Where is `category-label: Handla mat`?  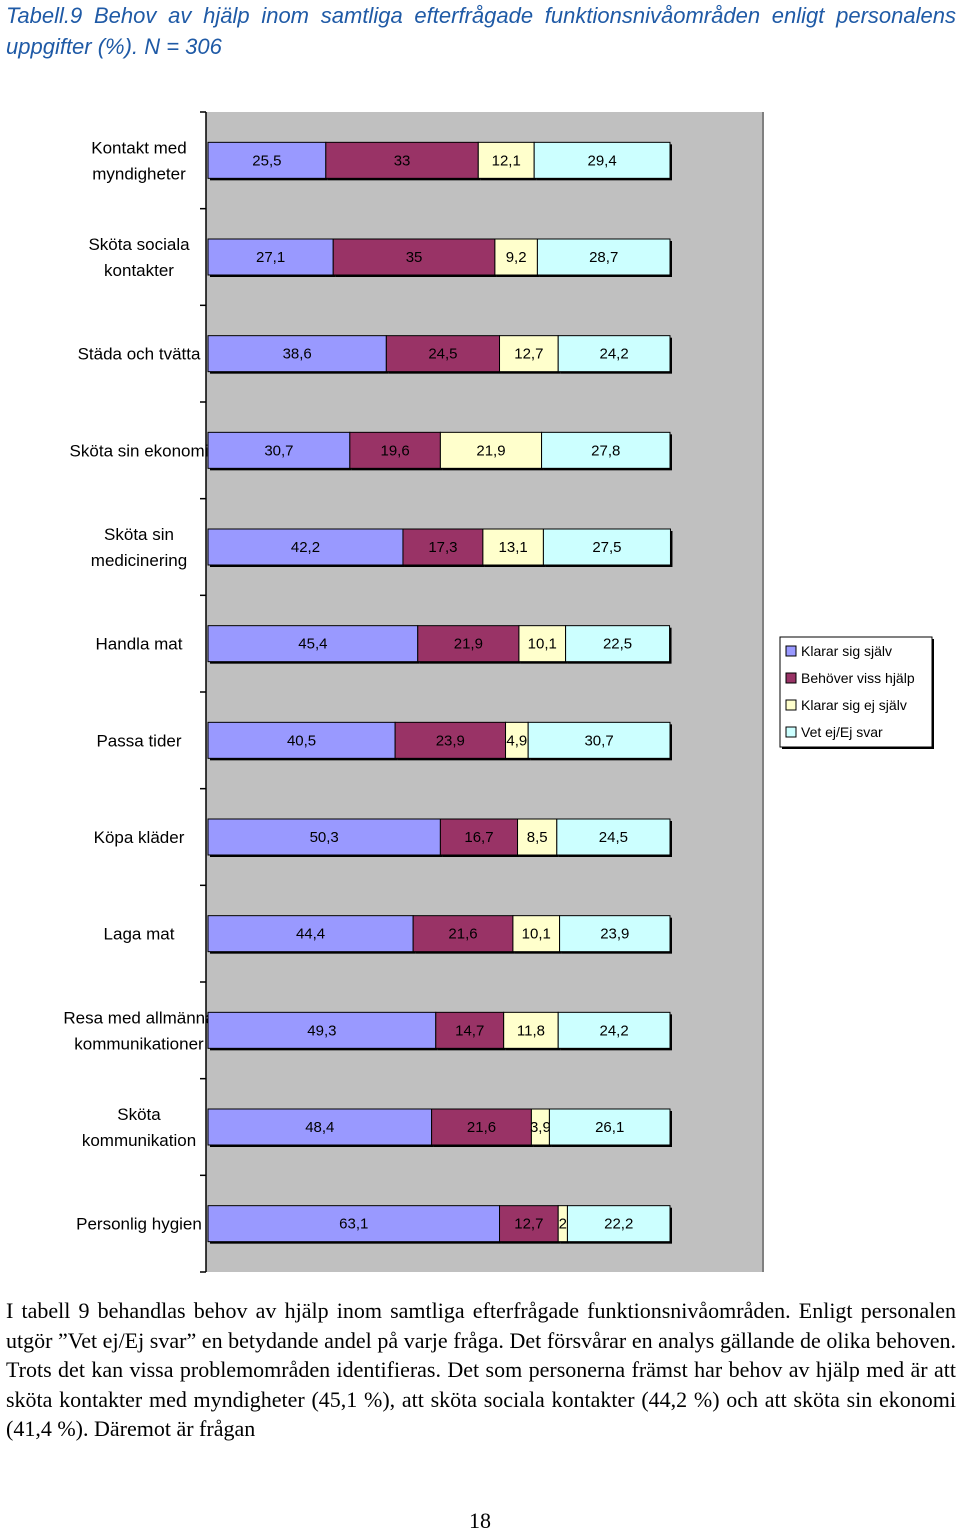
category-label: Handla mat is located at coordinates (139, 644).